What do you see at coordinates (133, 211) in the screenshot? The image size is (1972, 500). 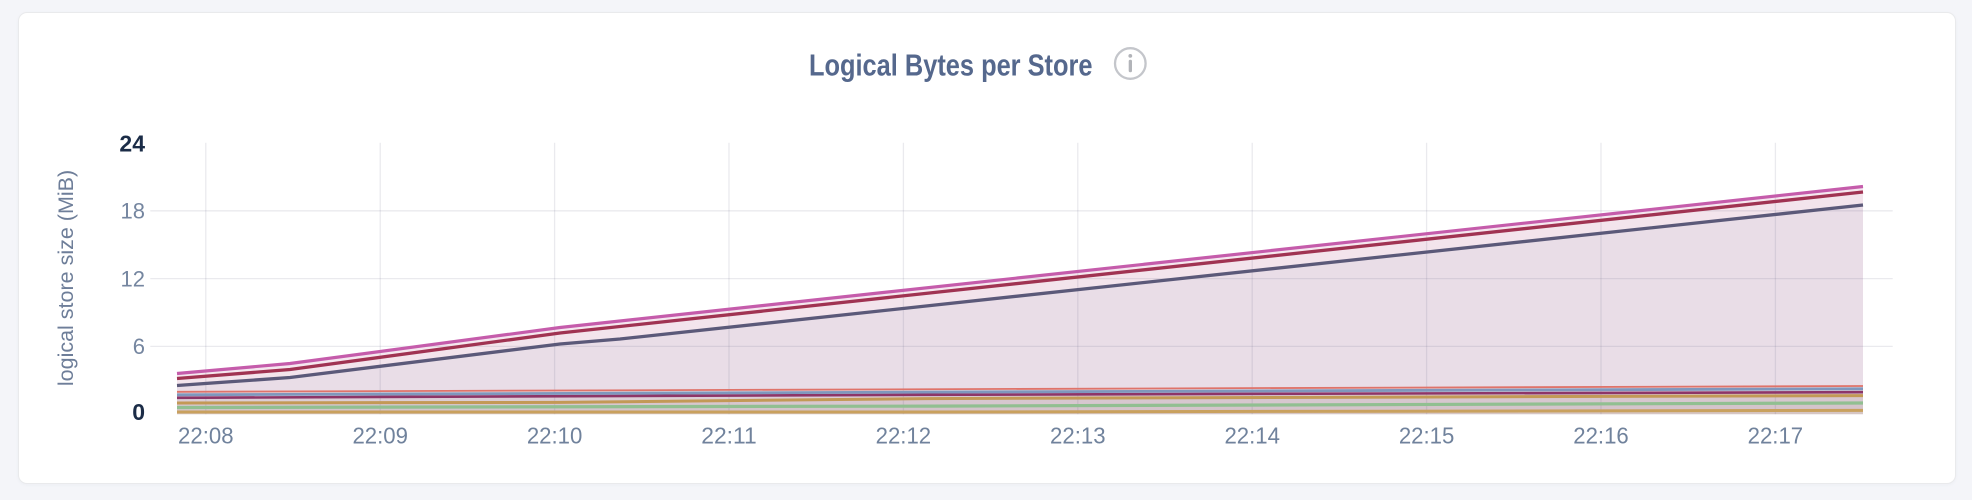 I see `svg-text: 18` at bounding box center [133, 211].